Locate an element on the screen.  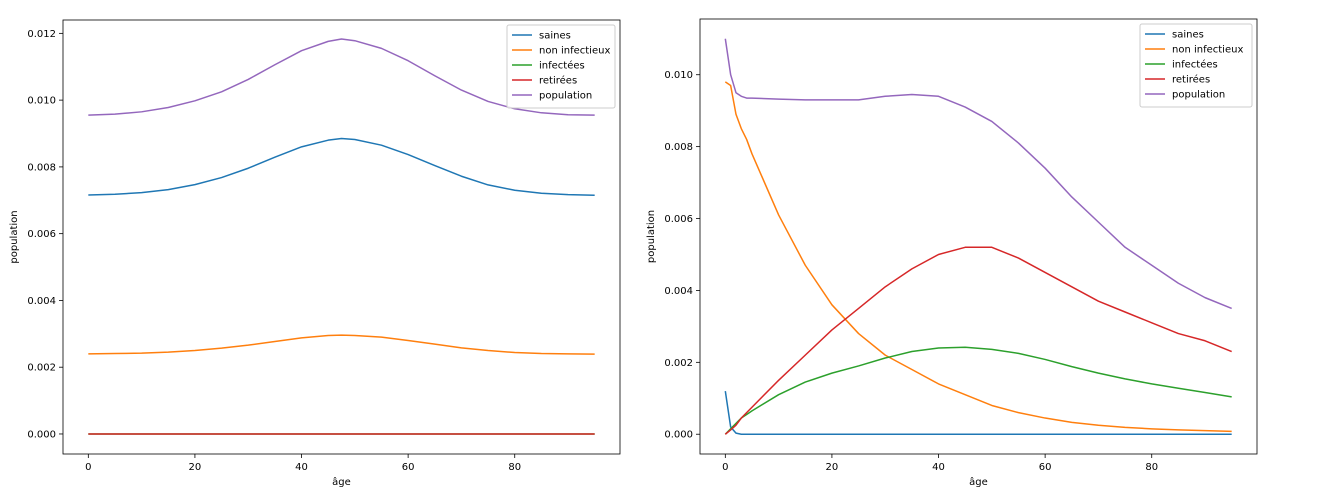
series-line-retirées is located at coordinates (978, 340).